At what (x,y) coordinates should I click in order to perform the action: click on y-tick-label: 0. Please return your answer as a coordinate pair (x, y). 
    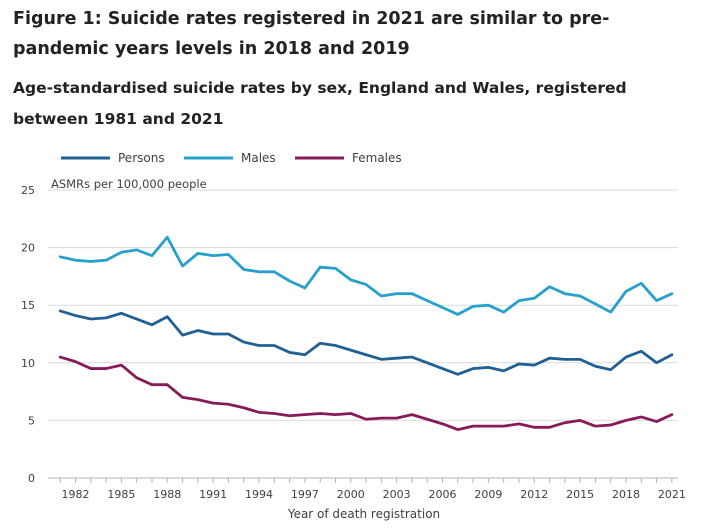
    Looking at the image, I should click on (31, 478).